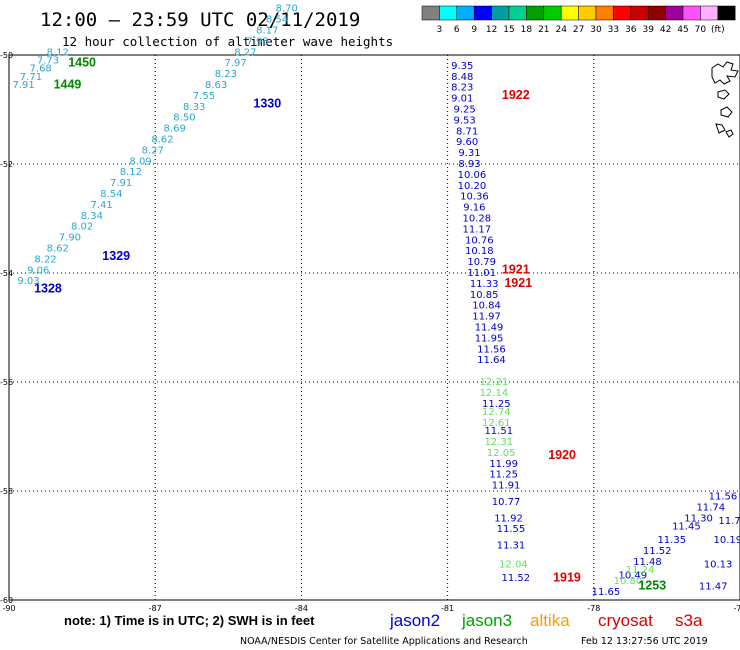 The height and width of the screenshot is (650, 740). What do you see at coordinates (70, 238) in the screenshot?
I see `data-point-label: 7.90` at bounding box center [70, 238].